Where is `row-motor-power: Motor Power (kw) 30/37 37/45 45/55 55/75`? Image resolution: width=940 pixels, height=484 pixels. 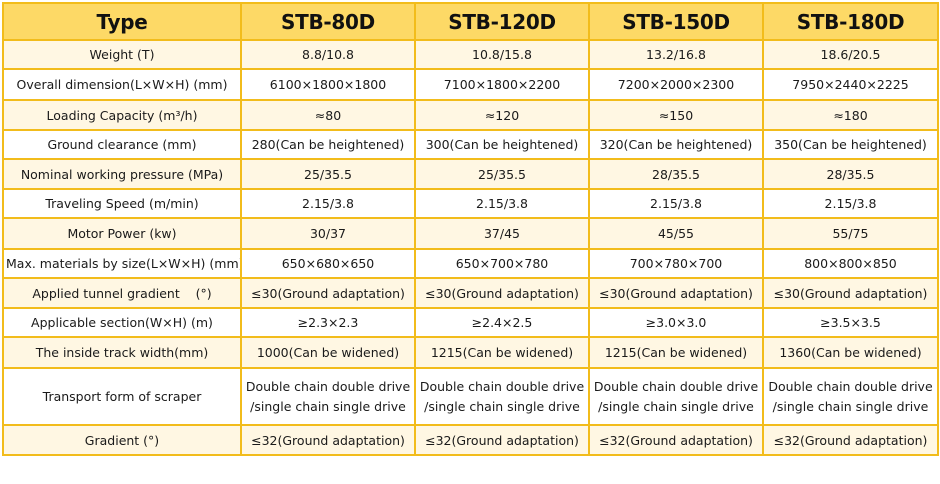
row-motor-power: Motor Power (kw) 30/37 37/45 45/55 55/75 is located at coordinates (470, 233).